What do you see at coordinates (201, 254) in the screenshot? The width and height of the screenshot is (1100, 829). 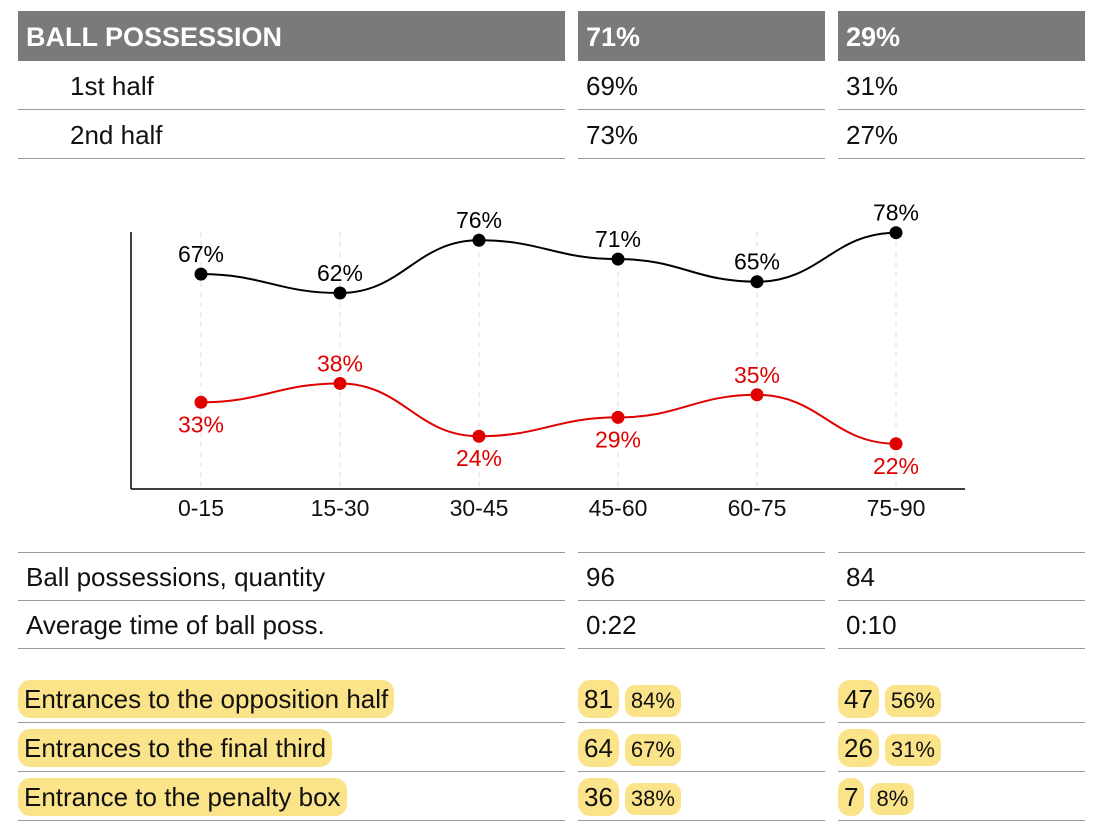 I see `series-1-data-label: 67%` at bounding box center [201, 254].